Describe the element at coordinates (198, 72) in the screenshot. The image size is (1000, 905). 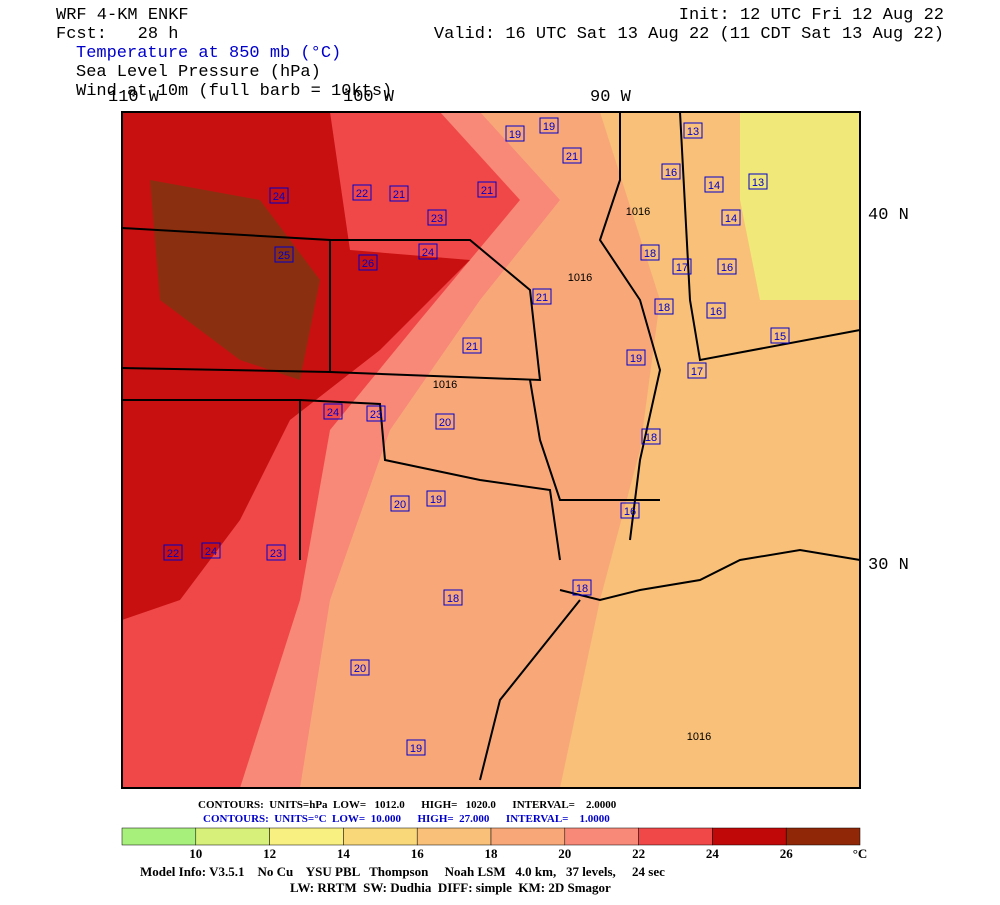
I see `field-name: Sea Level Pressure (hPa)` at that location.